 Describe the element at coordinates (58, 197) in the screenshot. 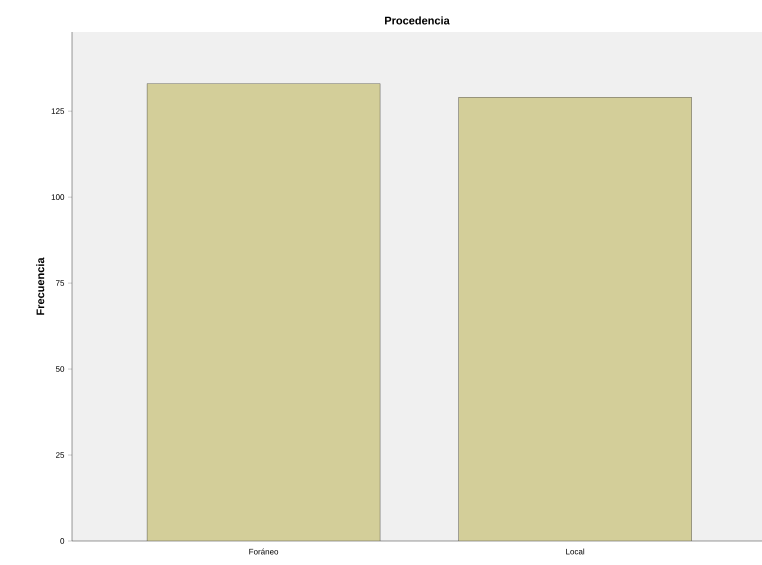

I see `y-tick-label: 100` at that location.